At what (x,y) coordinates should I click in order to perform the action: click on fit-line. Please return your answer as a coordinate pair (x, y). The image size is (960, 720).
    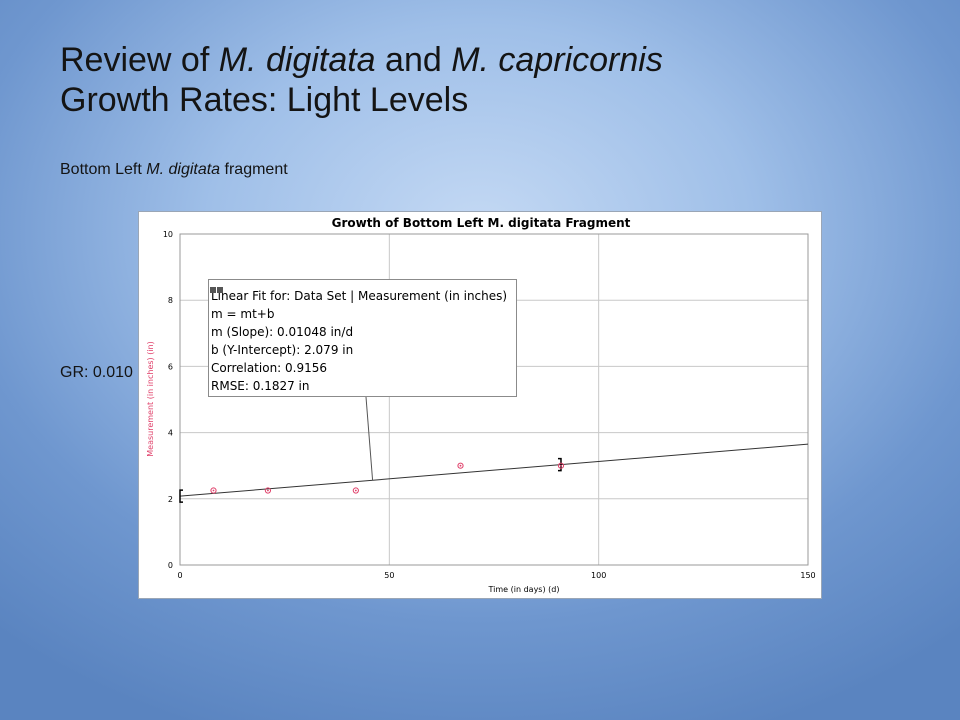
    Looking at the image, I should click on (494, 470).